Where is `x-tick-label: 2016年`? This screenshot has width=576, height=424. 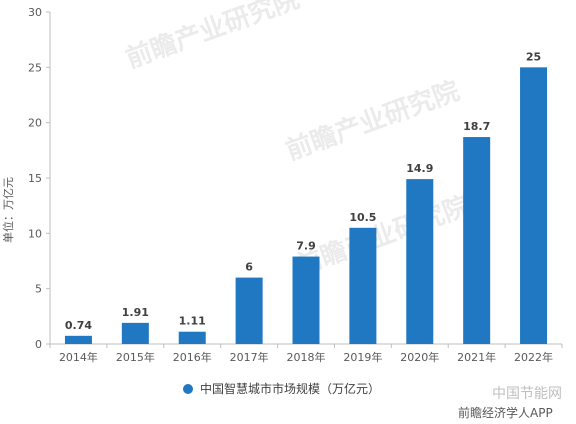
x-tick-label: 2016年 is located at coordinates (192, 357).